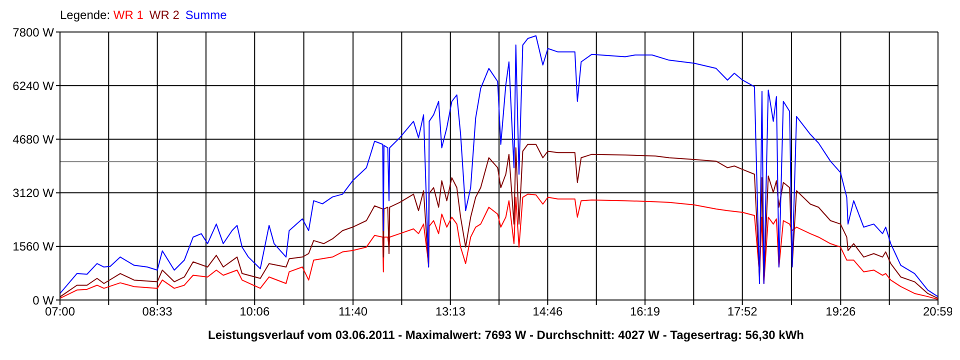 The height and width of the screenshot is (360, 960). I want to click on text: Summe, so click(206, 15).